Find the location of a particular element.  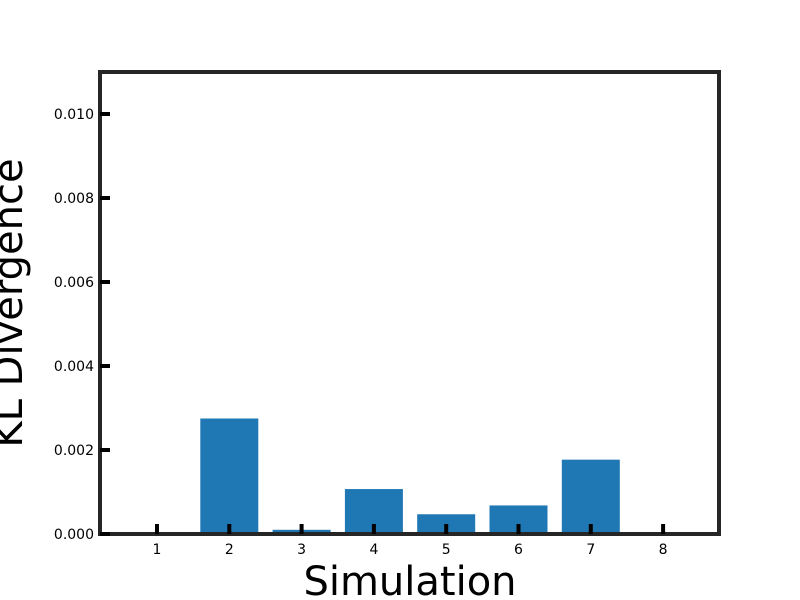

y-axis-title: KL Divergence is located at coordinates (16, 302).